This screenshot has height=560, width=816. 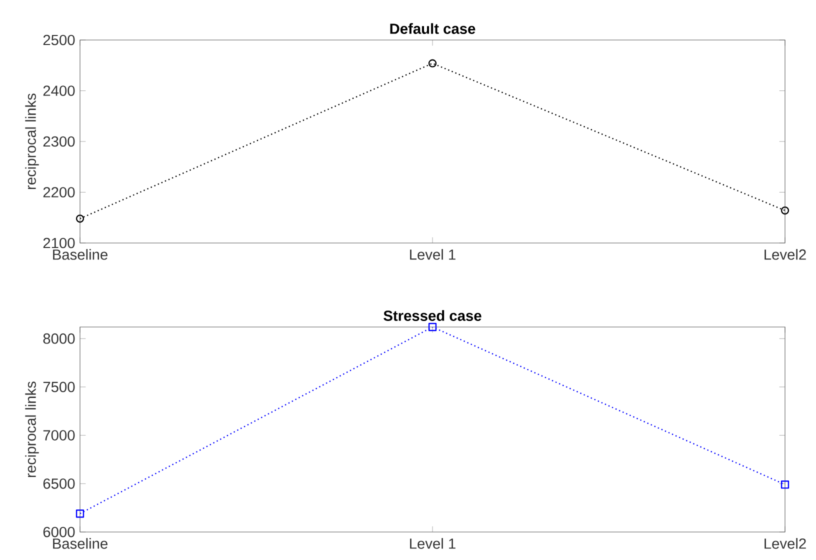 I want to click on y-tick-label: 2500, so click(x=59, y=40).